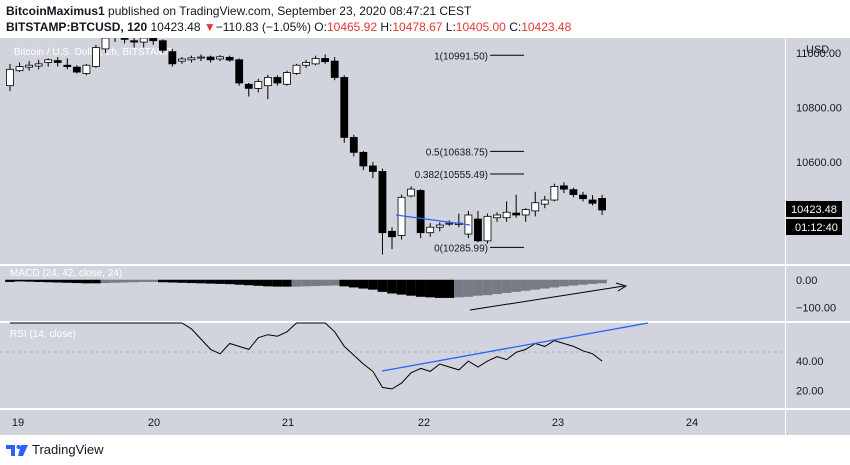 This screenshot has width=850, height=465. Describe the element at coordinates (817, 293) in the screenshot. I see `macd-axis` at that location.